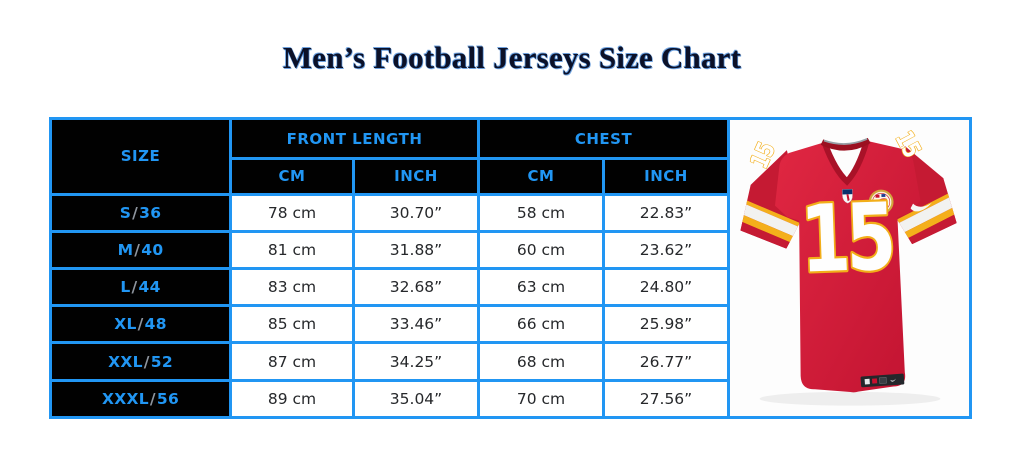  I want to click on chest-inch-cell: 26.77”, so click(666, 361).